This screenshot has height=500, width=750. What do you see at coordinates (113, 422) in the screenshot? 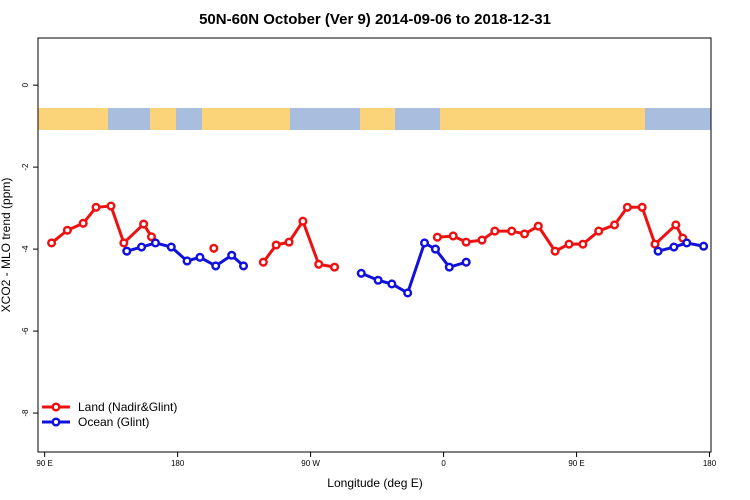
I see `legend-label: Ocean (Glint)` at bounding box center [113, 422].